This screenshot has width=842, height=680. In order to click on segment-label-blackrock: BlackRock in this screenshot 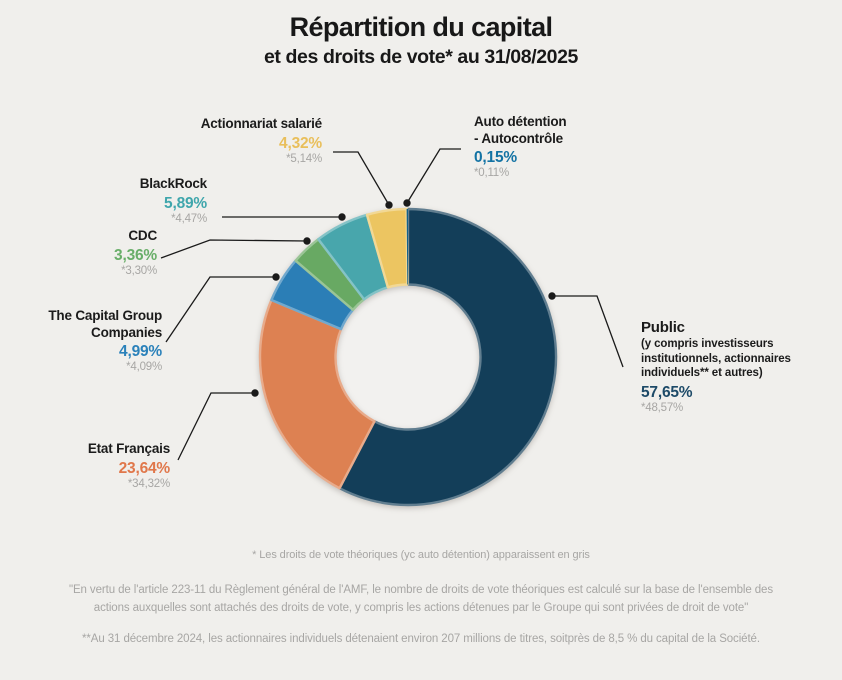, I will do `click(173, 183)`.